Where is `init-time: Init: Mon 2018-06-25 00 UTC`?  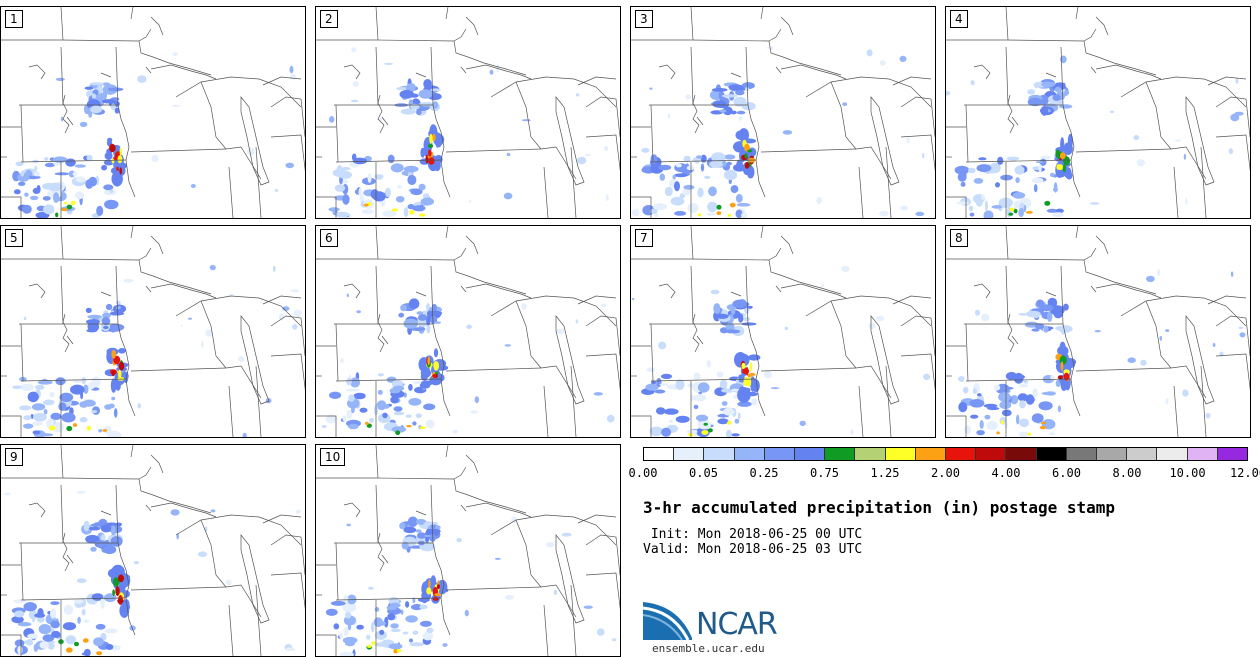
init-time: Init: Mon 2018-06-25 00 UTC is located at coordinates (753, 534).